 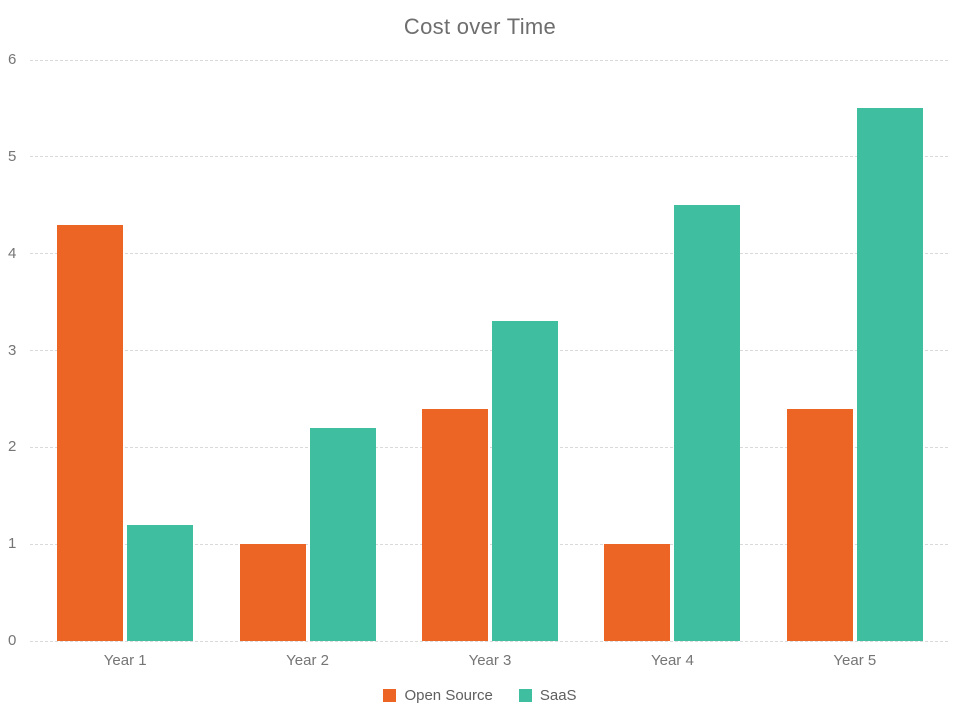 I want to click on y-axis-tick-label: 3, so click(x=12, y=350).